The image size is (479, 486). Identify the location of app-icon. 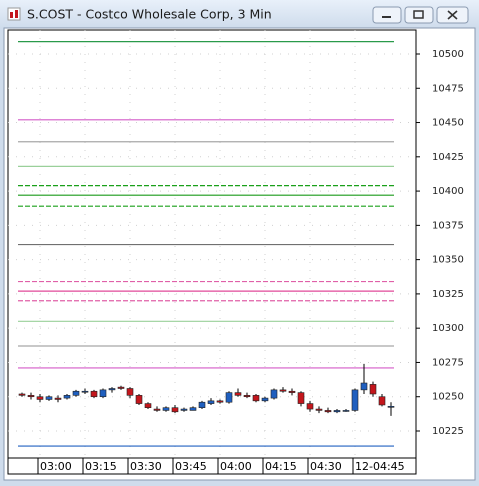
(14, 14).